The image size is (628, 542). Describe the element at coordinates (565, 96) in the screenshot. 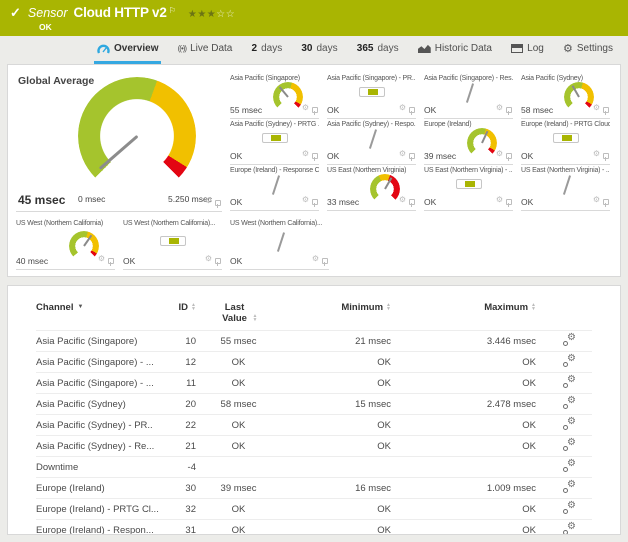

I see `channel-tile: Asia Pacific (Sydney) 58 msec` at that location.